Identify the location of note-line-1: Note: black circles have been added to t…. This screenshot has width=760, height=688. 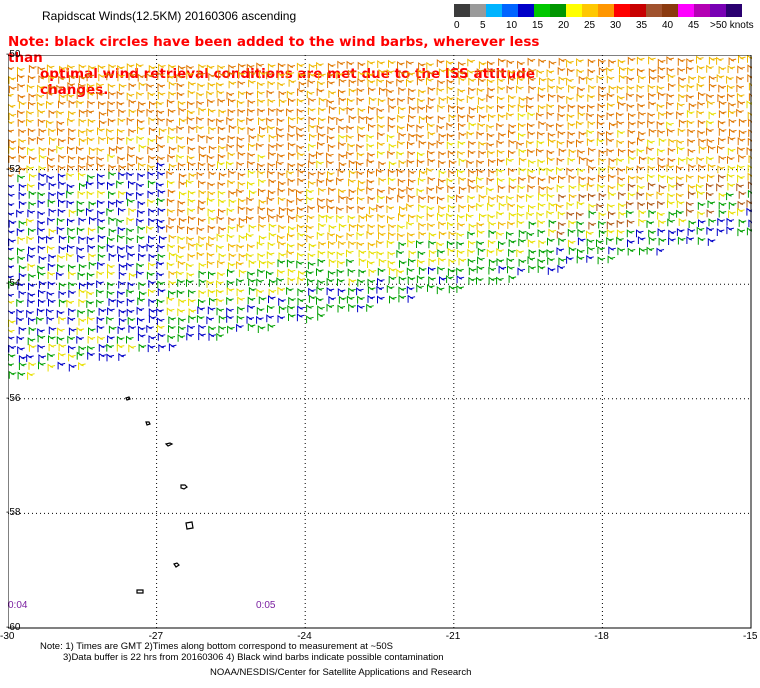
(274, 50).